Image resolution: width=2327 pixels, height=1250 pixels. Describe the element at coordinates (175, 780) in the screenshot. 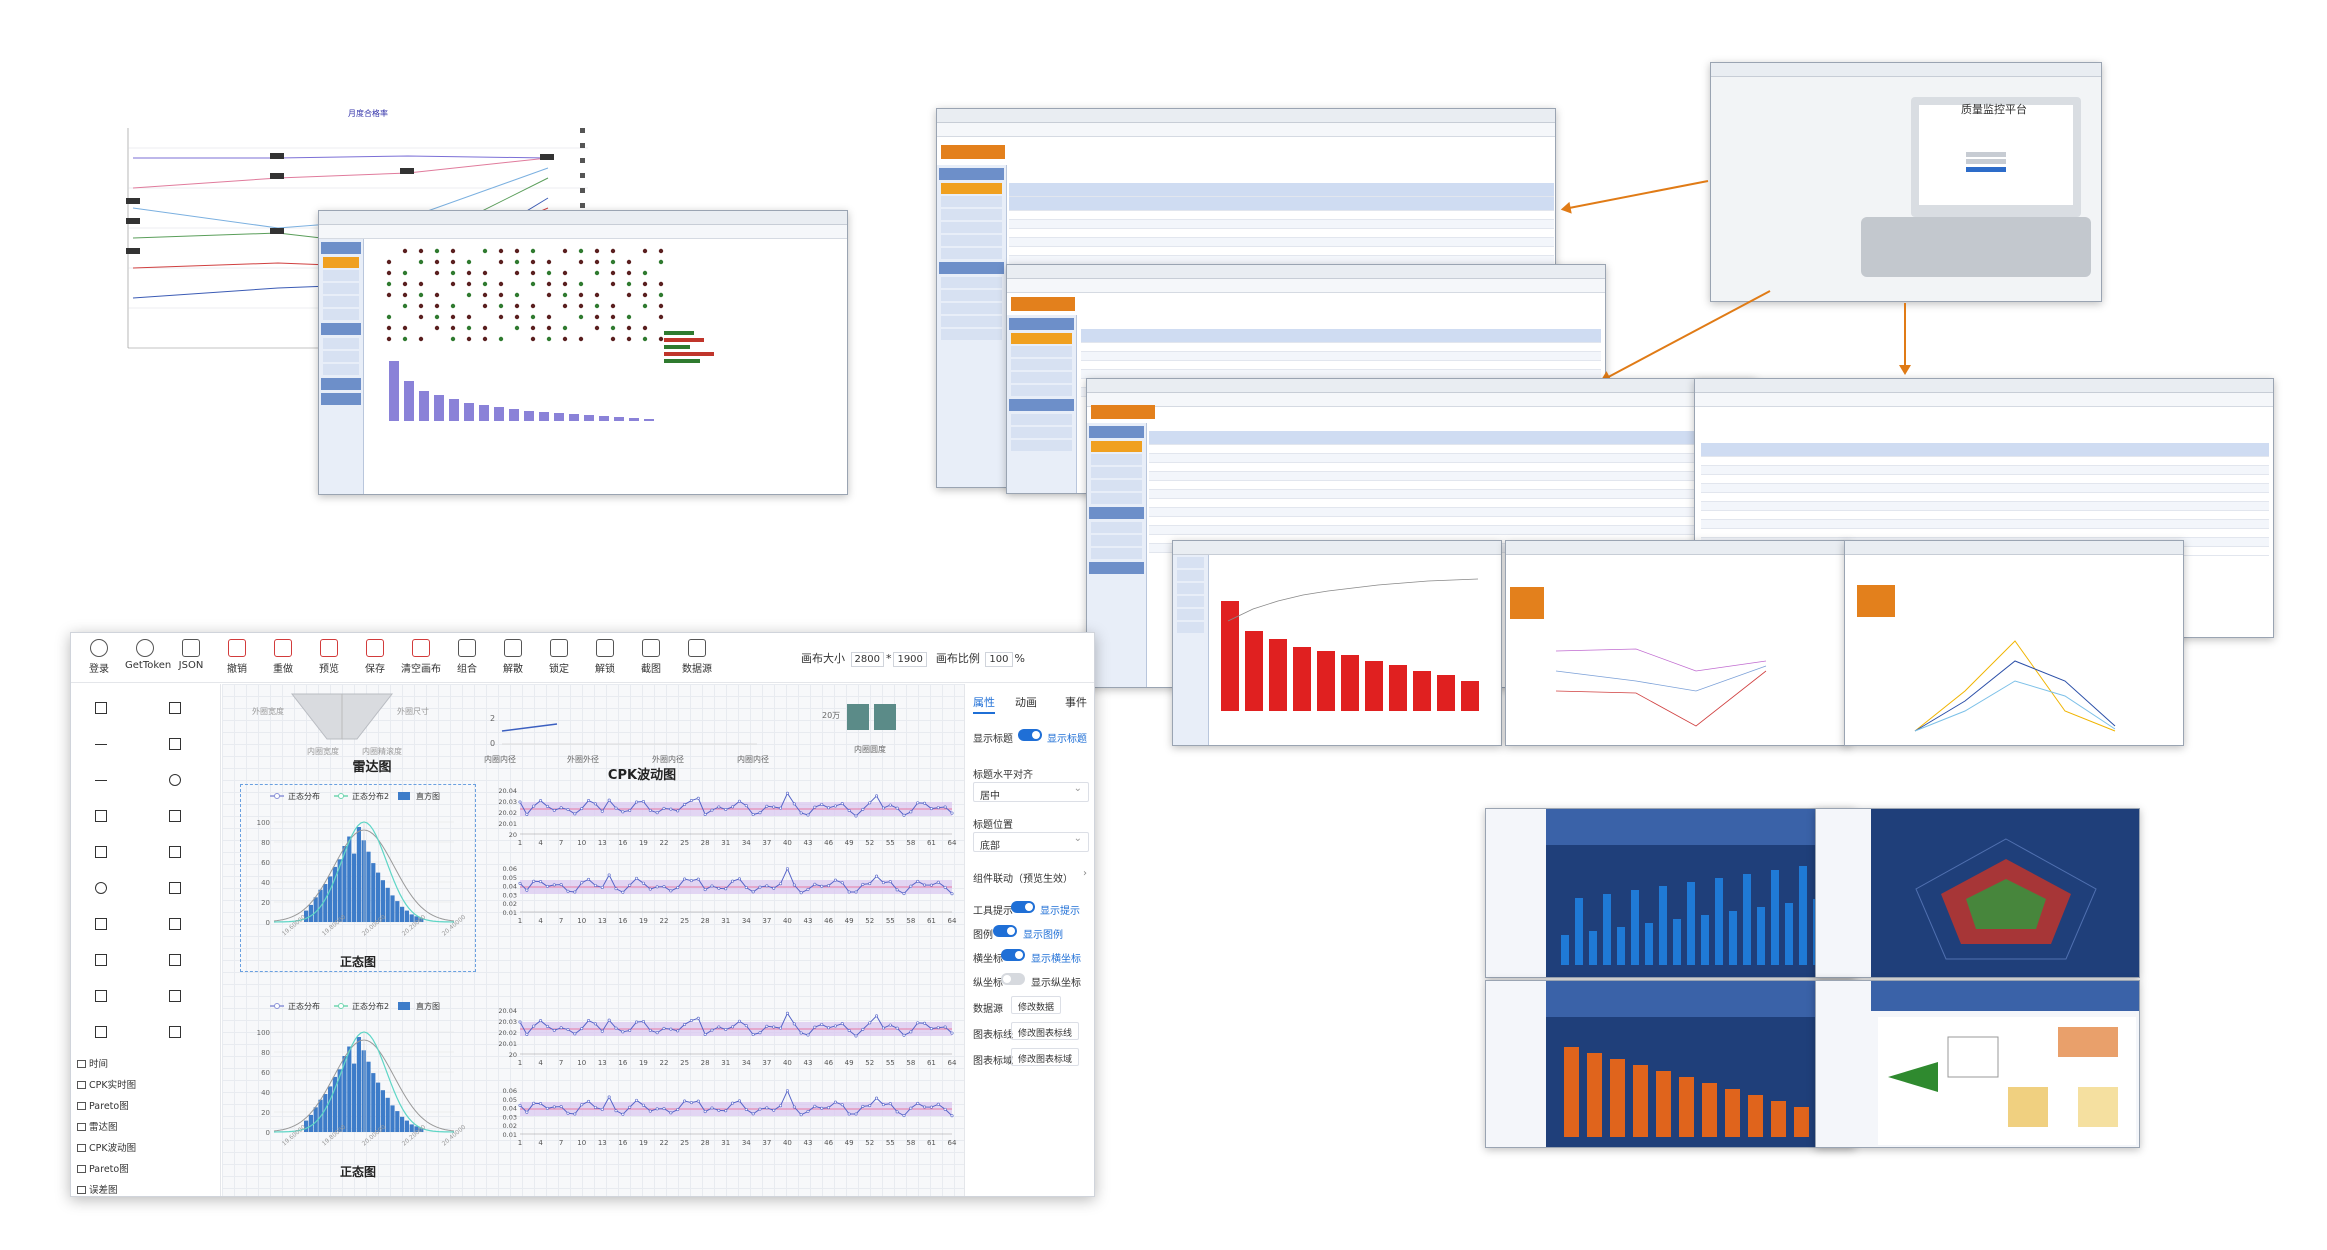

I see `circle-icon` at that location.